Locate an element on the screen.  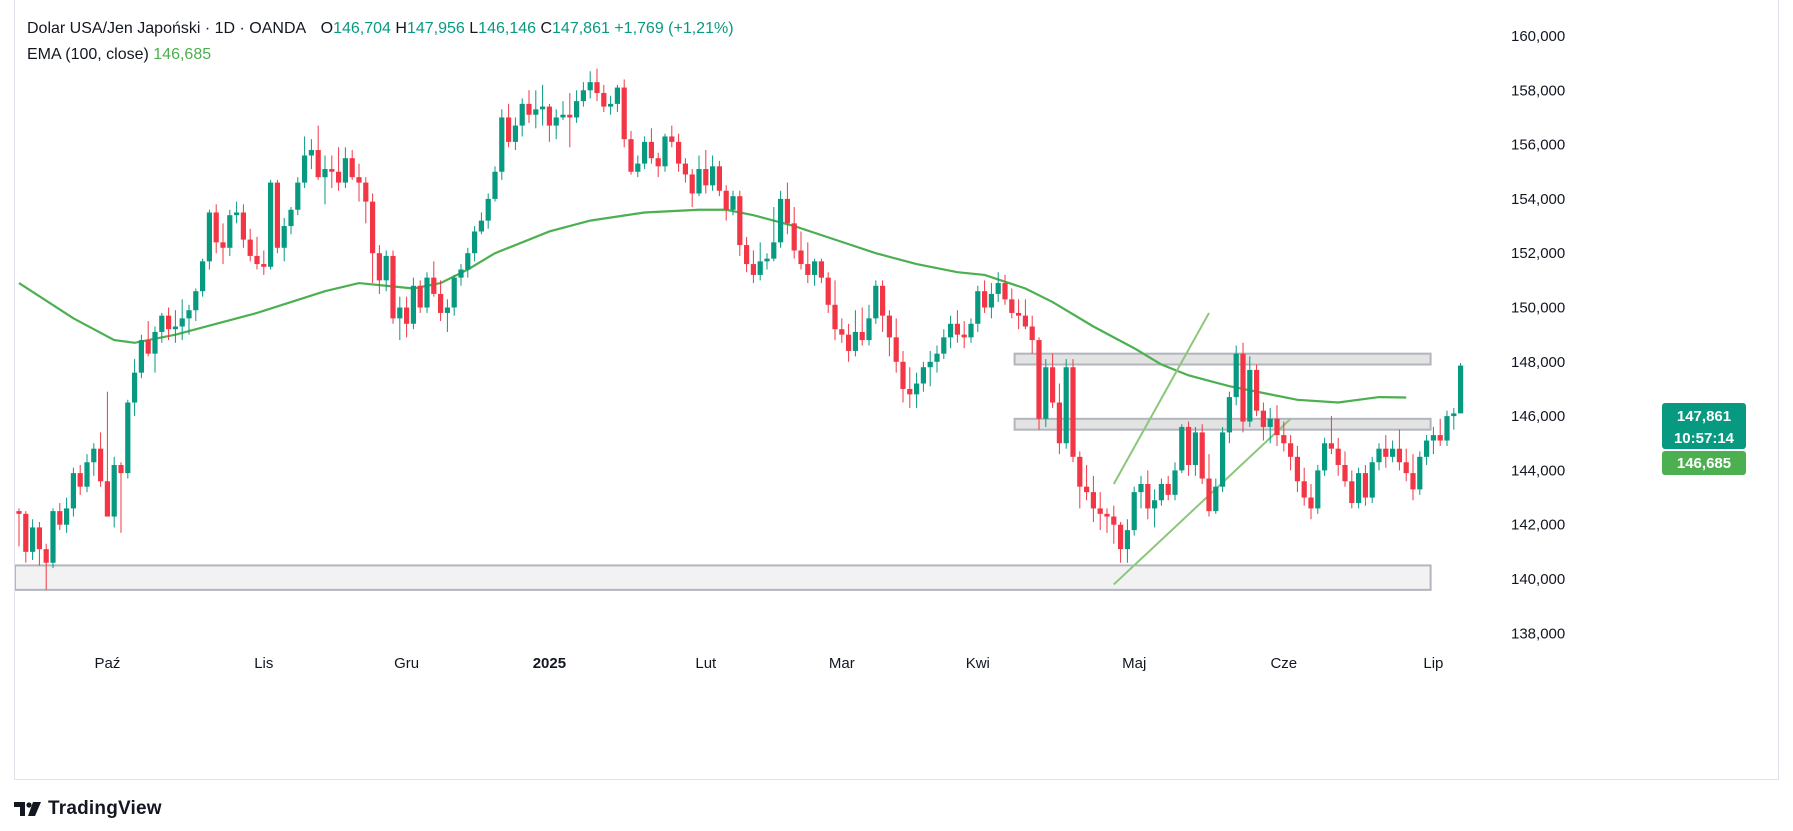
footer-brand: TradingView is located at coordinates (88, 809).